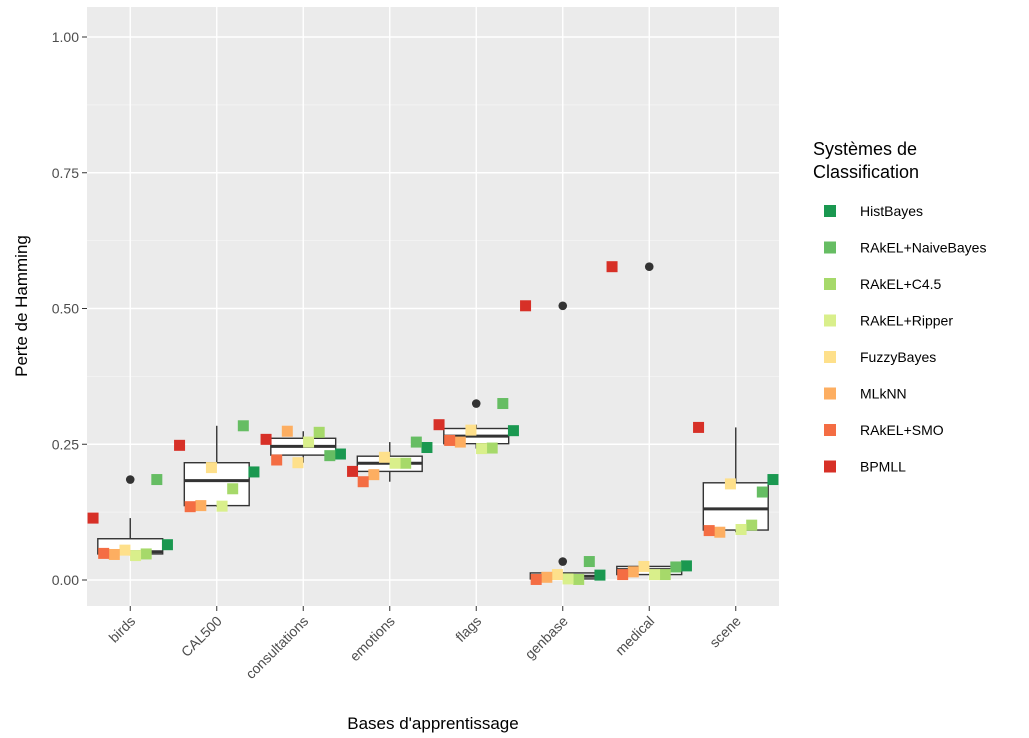 The height and width of the screenshot is (738, 1029). Describe the element at coordinates (526, 306) in the screenshot. I see `point-bpmll-genbase` at that location.